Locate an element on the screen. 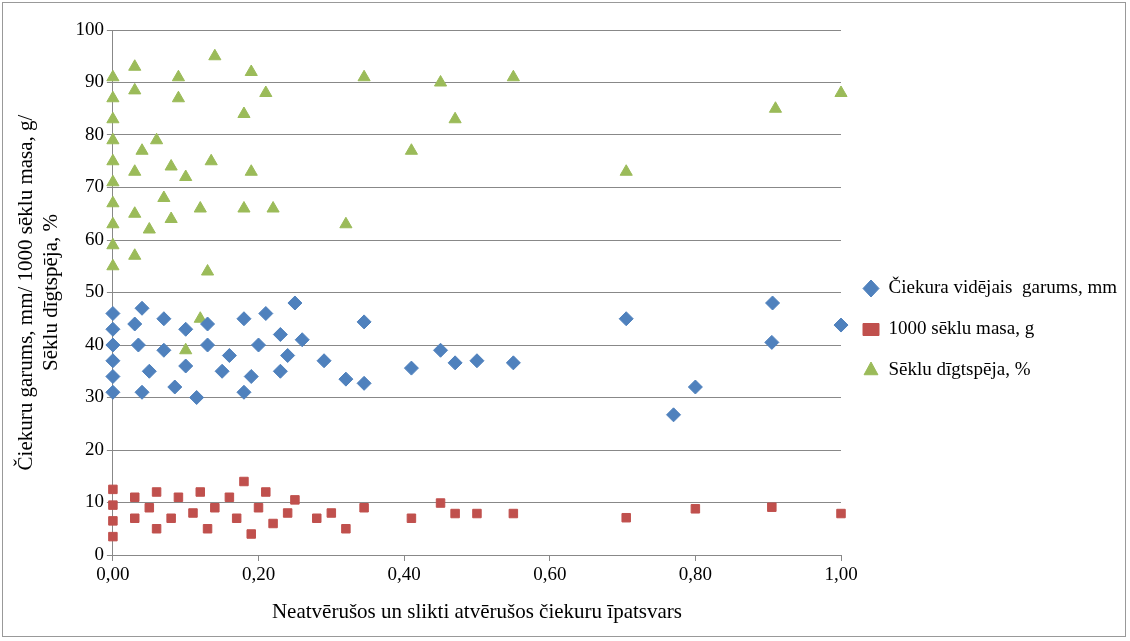 The image size is (1130, 641). y-tick-label: 40 is located at coordinates (94, 343).